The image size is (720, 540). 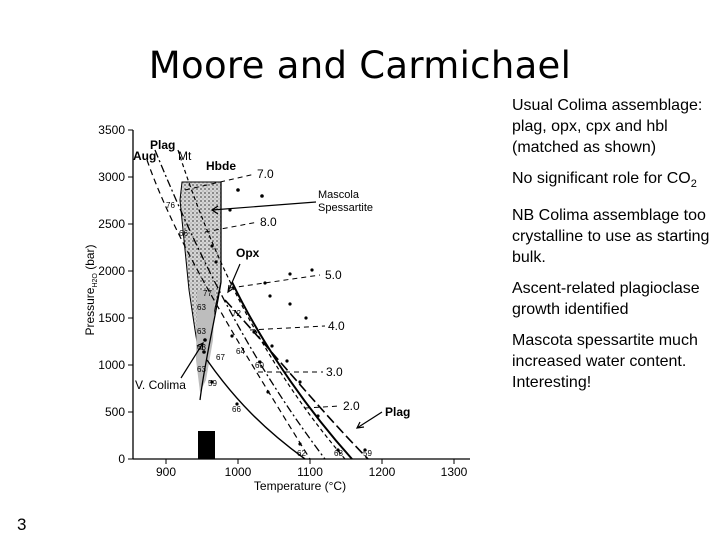 What do you see at coordinates (259, 365) in the screenshot?
I see `run-number: 60` at bounding box center [259, 365].